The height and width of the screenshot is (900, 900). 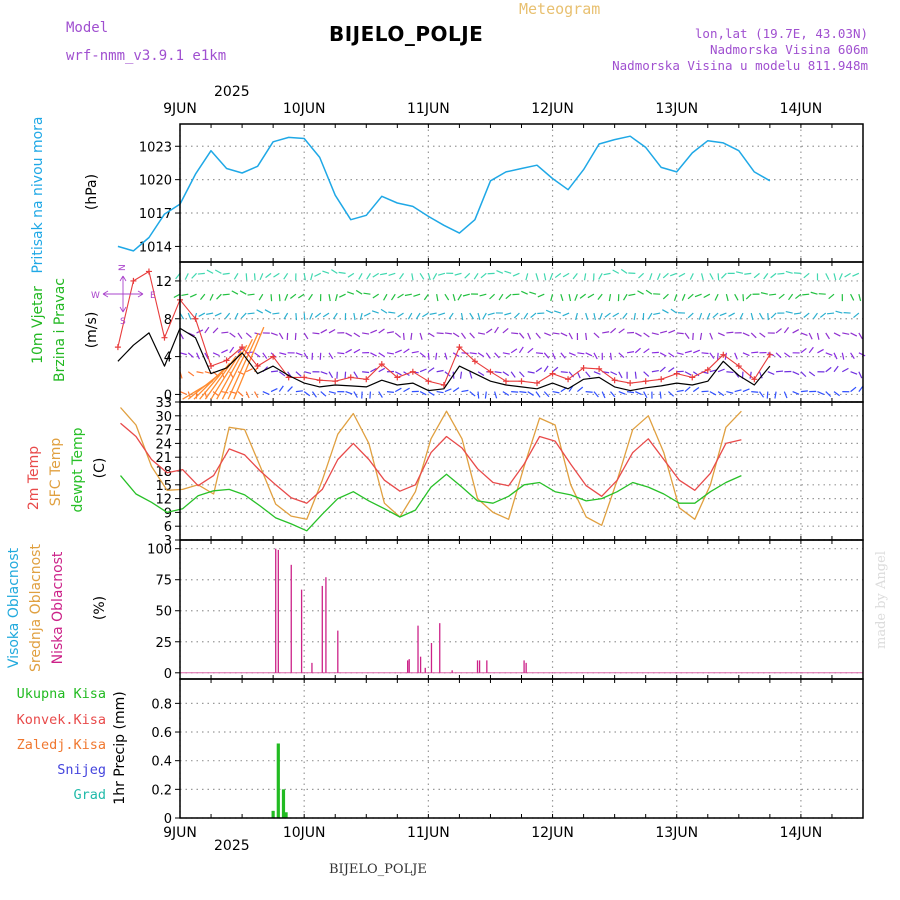 I want to click on pressure-axis-title: Pritisak na nivou mora, so click(x=38, y=194).